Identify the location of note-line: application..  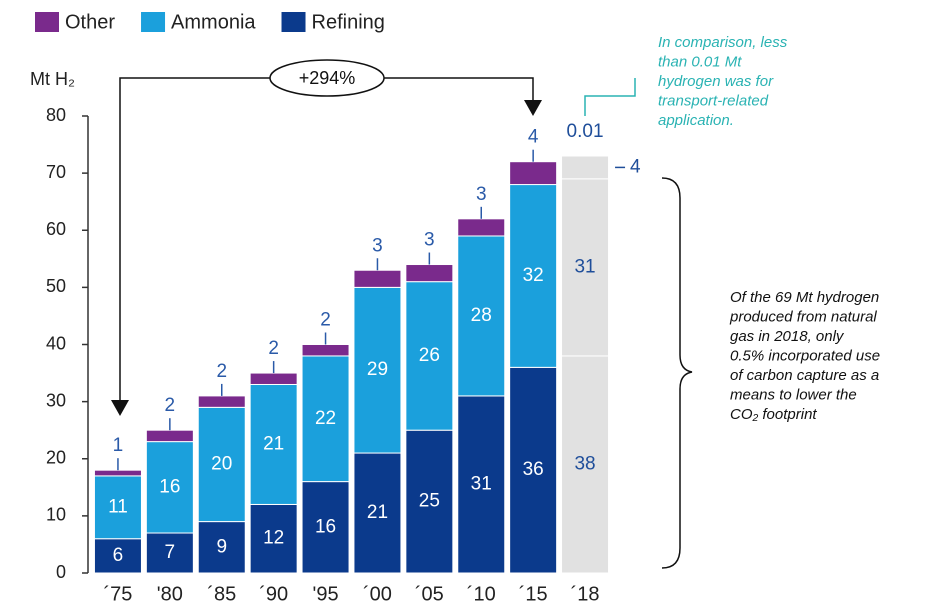
(696, 120).